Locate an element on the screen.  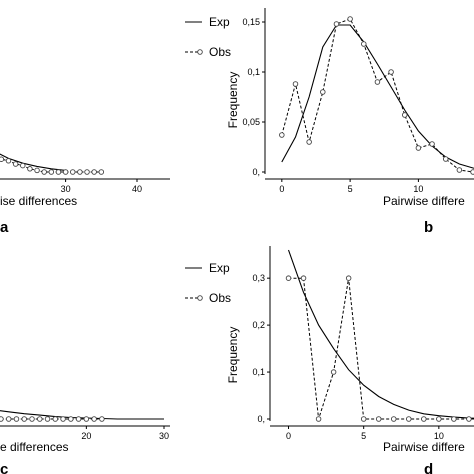
series-exp-line-b is located at coordinates (377, 96).